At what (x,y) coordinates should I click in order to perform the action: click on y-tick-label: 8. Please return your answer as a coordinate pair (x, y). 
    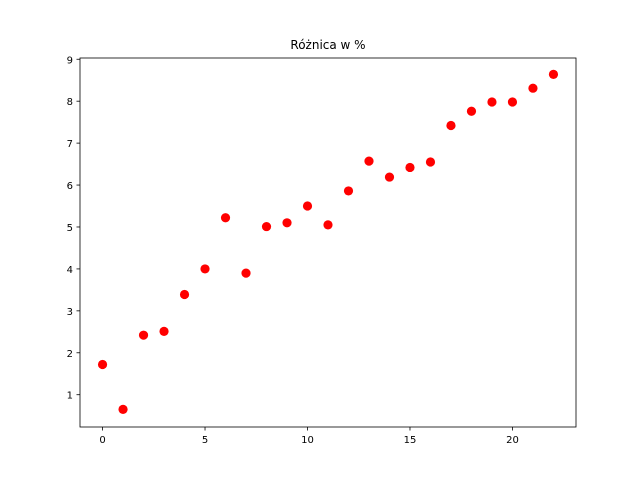
    Looking at the image, I should click on (70, 102).